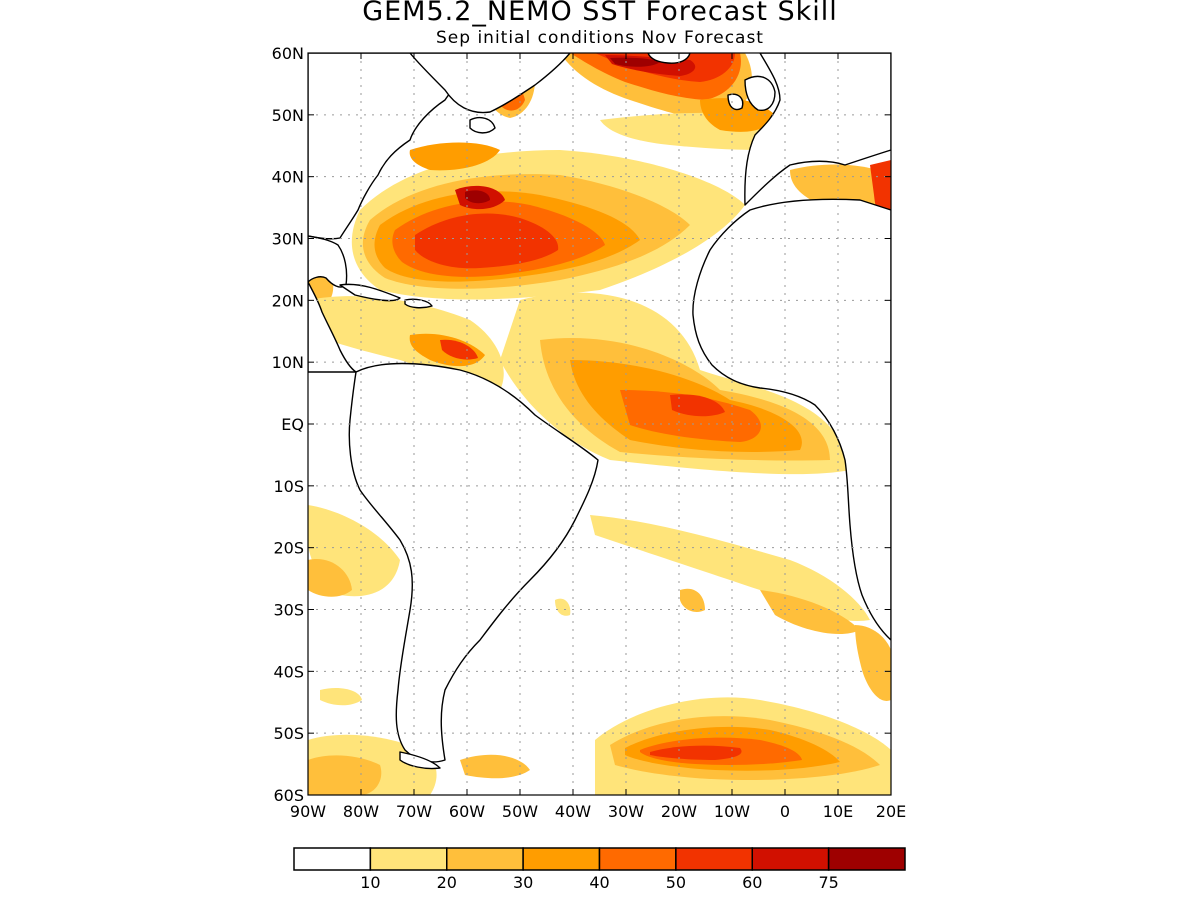 The width and height of the screenshot is (1200, 900). I want to click on lat-label: 60N, so click(288, 53).